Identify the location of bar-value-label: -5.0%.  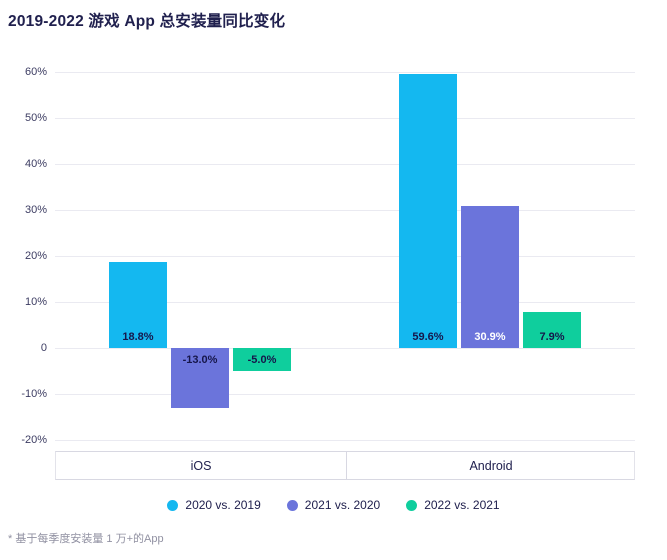
(262, 360).